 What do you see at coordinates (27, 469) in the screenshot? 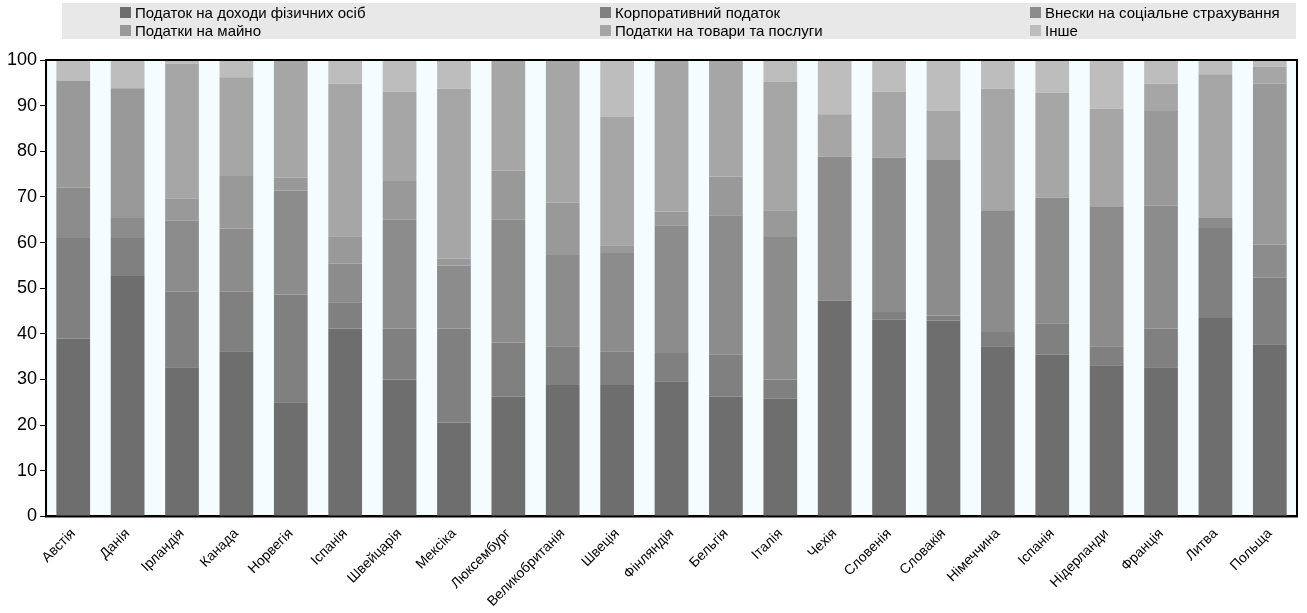
I see `y-tick-label: 10` at bounding box center [27, 469].